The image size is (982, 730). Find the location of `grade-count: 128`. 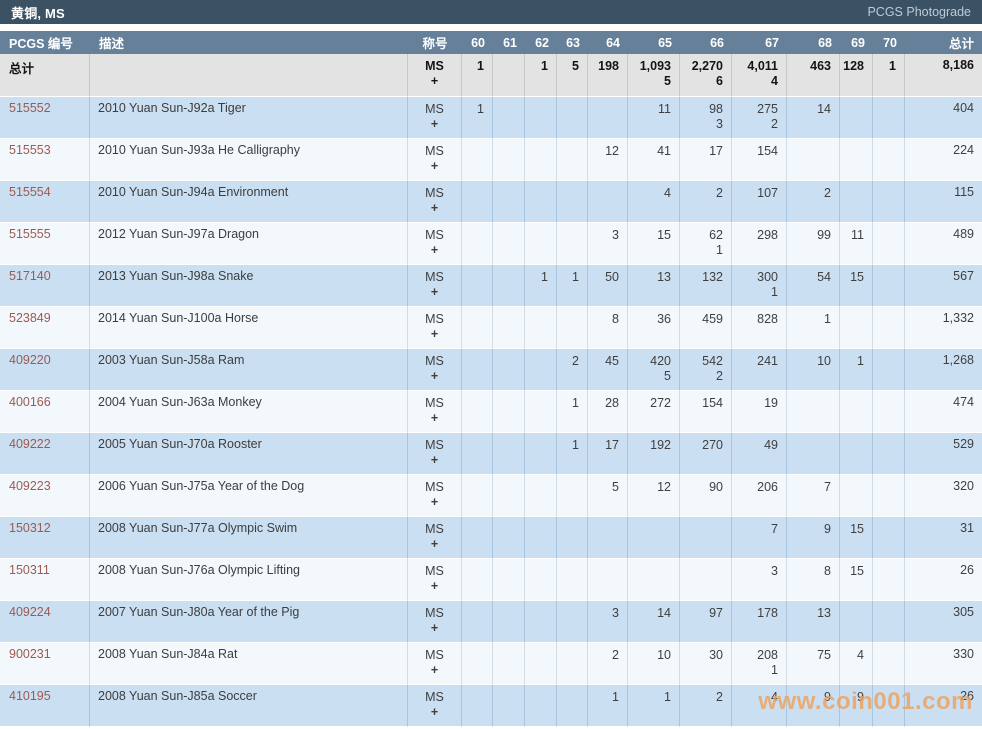

grade-count: 128 is located at coordinates (853, 66).